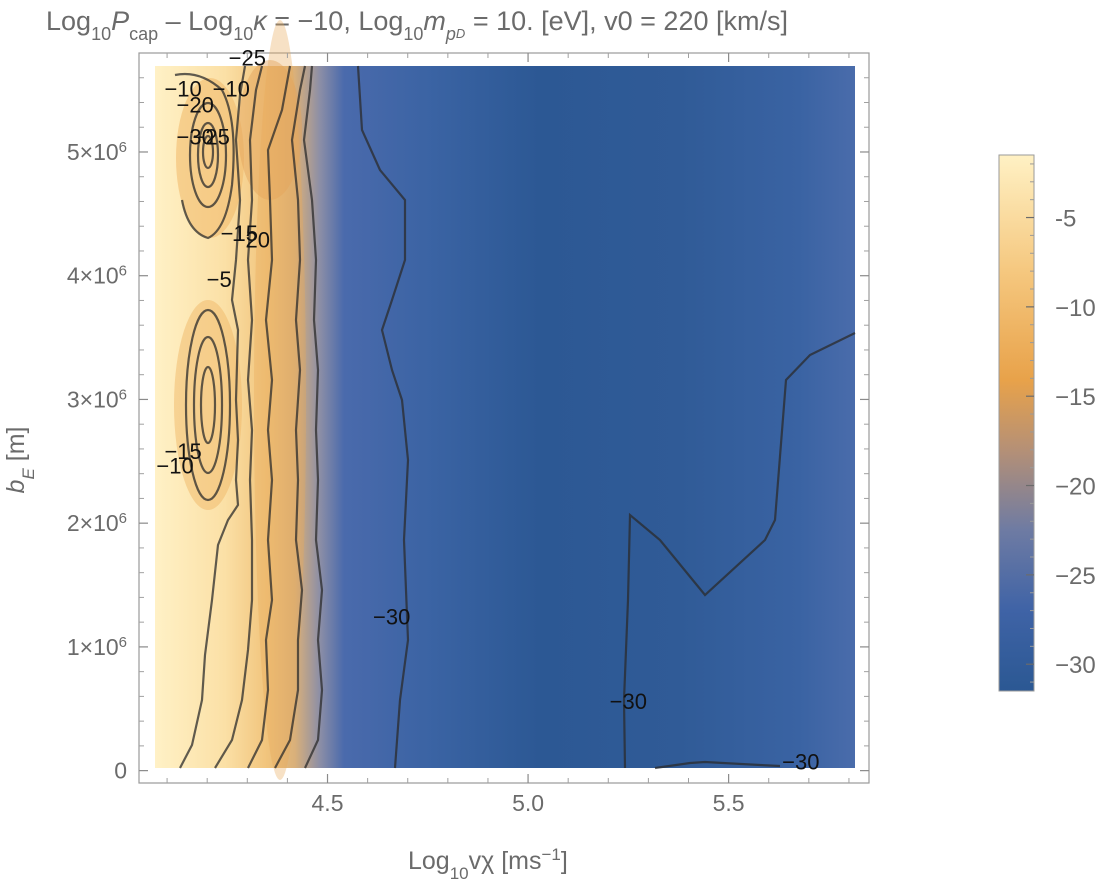  What do you see at coordinates (1065, 219) in the screenshot?
I see `colorbar-tick-label-0: -5` at bounding box center [1065, 219].